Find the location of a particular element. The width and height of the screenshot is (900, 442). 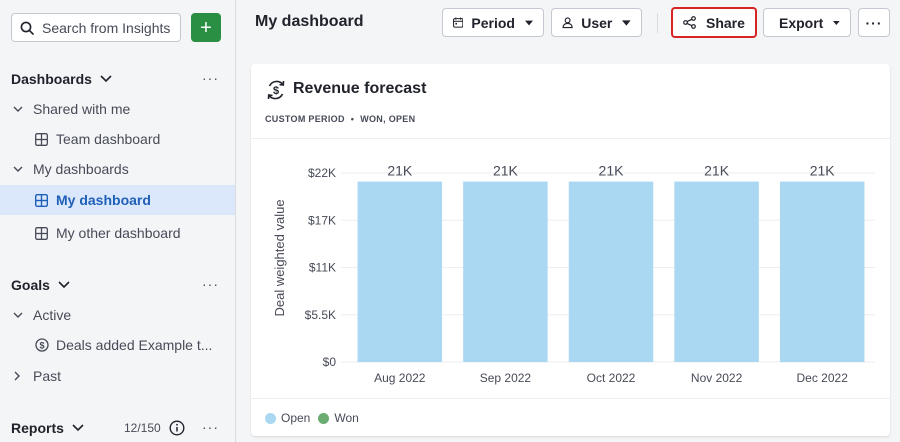

chart-legend: Open Won is located at coordinates (316, 418).